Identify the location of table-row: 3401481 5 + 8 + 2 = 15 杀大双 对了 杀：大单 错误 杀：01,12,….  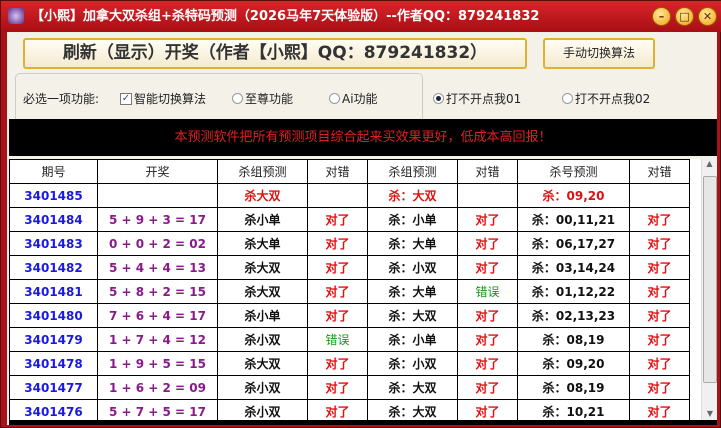
(349, 291).